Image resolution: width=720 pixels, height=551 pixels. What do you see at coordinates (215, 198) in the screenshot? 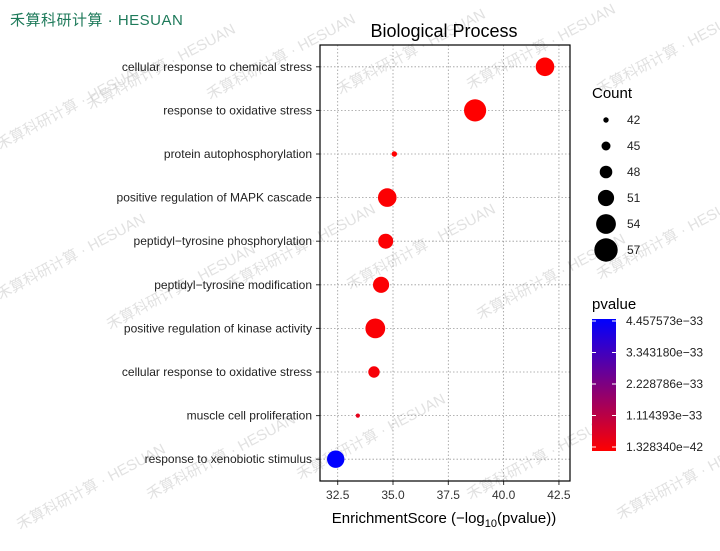
I see `y-tick-label: positive regulation of MAPK cascade` at bounding box center [215, 198].